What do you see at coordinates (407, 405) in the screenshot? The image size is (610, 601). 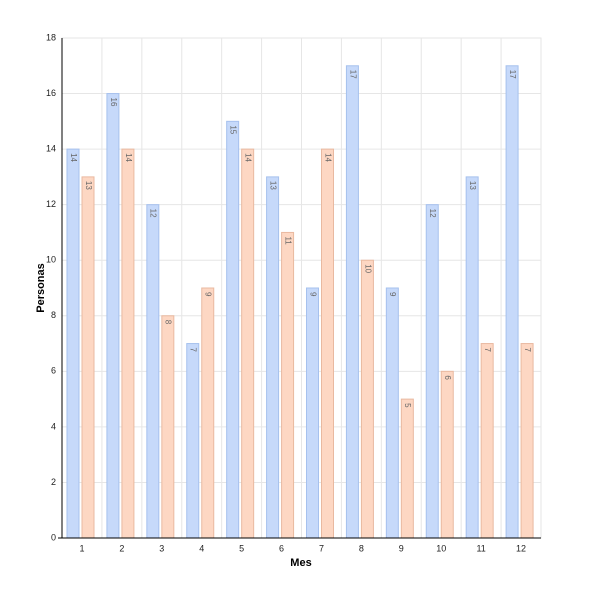 I see `data-label: 5` at bounding box center [407, 405].